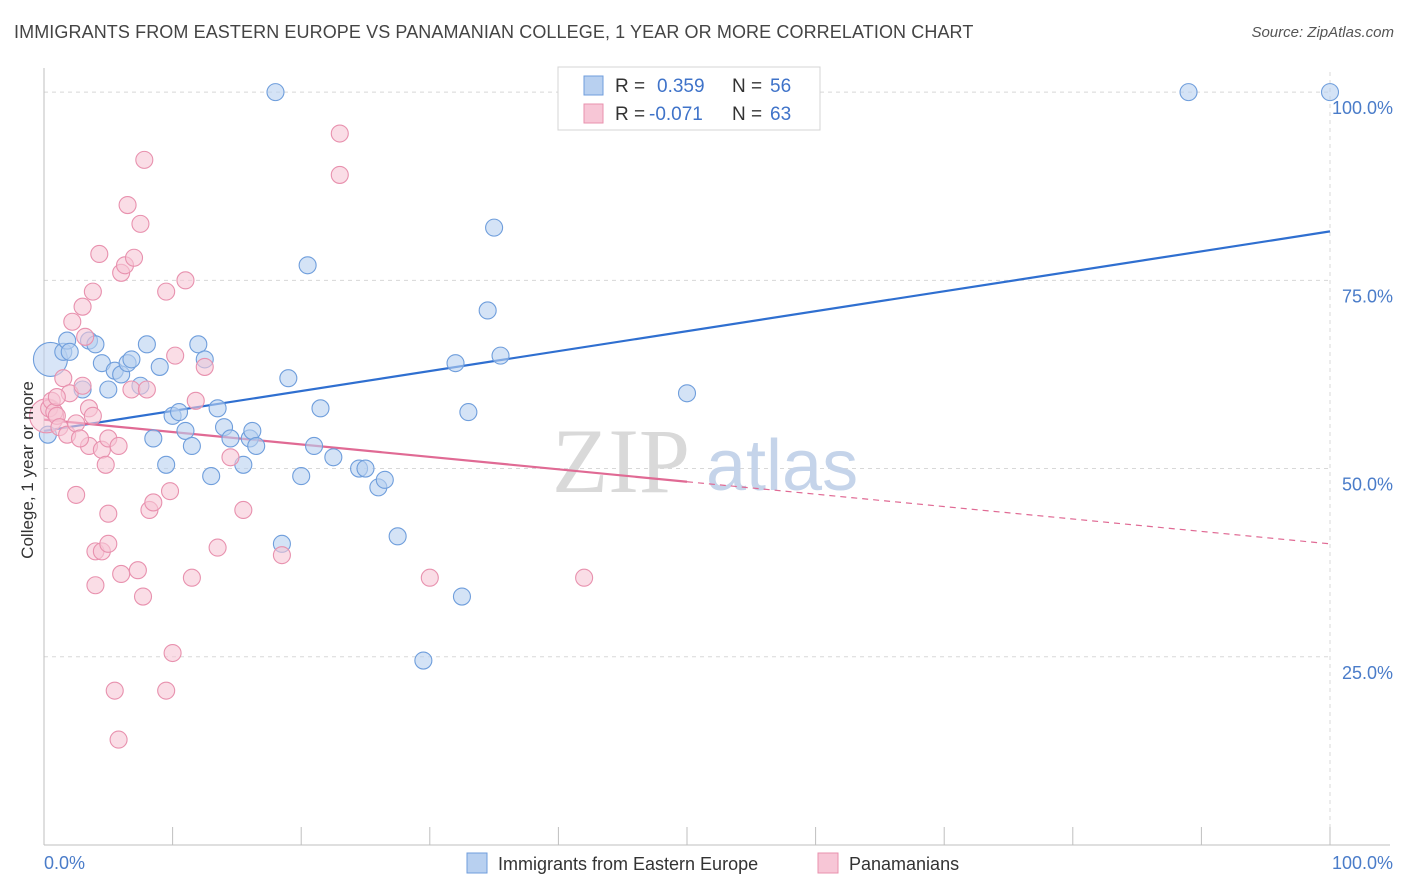  What do you see at coordinates (676, 114) in the screenshot?
I see `legend-r-value-pink: -0.071` at bounding box center [676, 114].